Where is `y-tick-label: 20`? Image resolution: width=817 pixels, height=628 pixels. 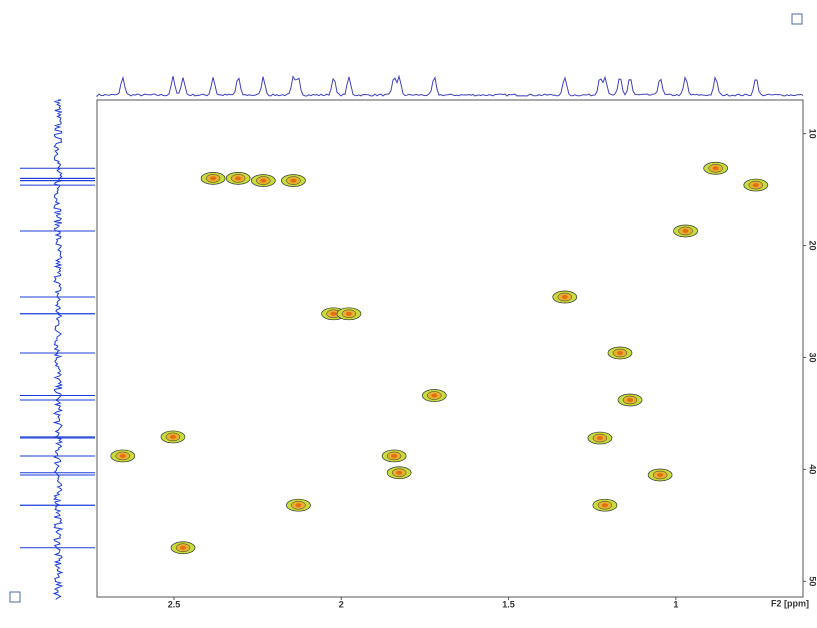
y-tick-label: 20 is located at coordinates (812, 246).